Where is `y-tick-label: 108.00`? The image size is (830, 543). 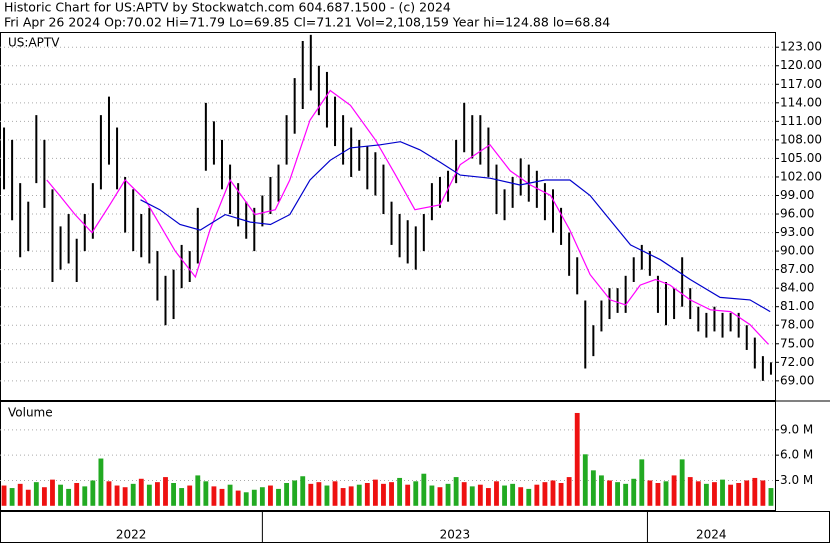 y-tick-label: 108.00 is located at coordinates (801, 139).